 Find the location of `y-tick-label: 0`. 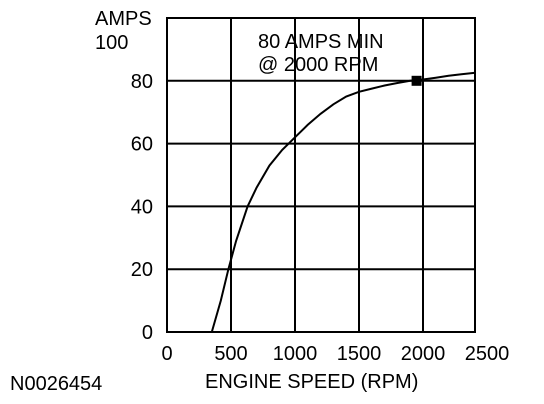

y-tick-label: 0 is located at coordinates (147, 333).